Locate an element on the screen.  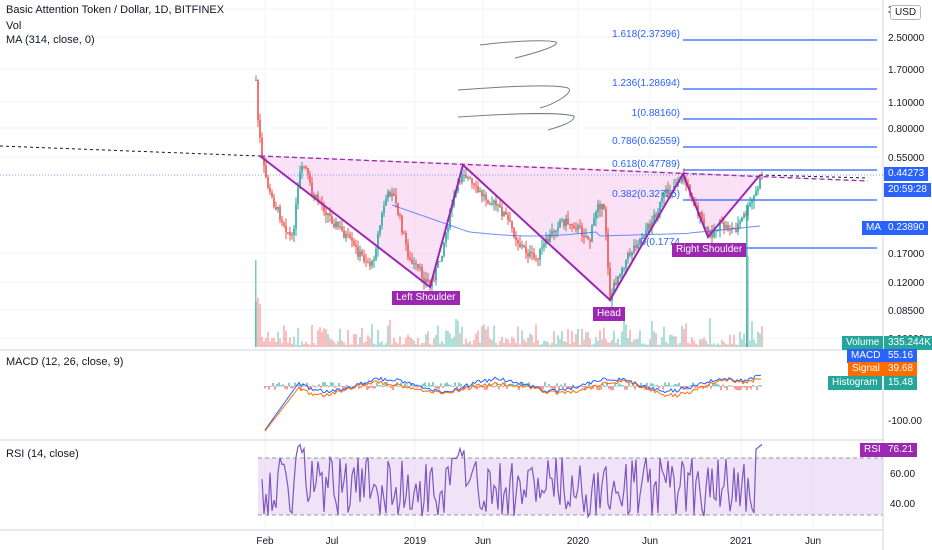
volume-bars is located at coordinates (509, 276).